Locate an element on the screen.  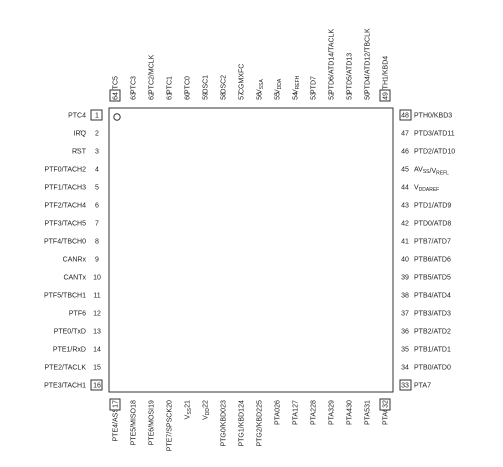
pin-number-38: 38 is located at coordinates (405, 296).